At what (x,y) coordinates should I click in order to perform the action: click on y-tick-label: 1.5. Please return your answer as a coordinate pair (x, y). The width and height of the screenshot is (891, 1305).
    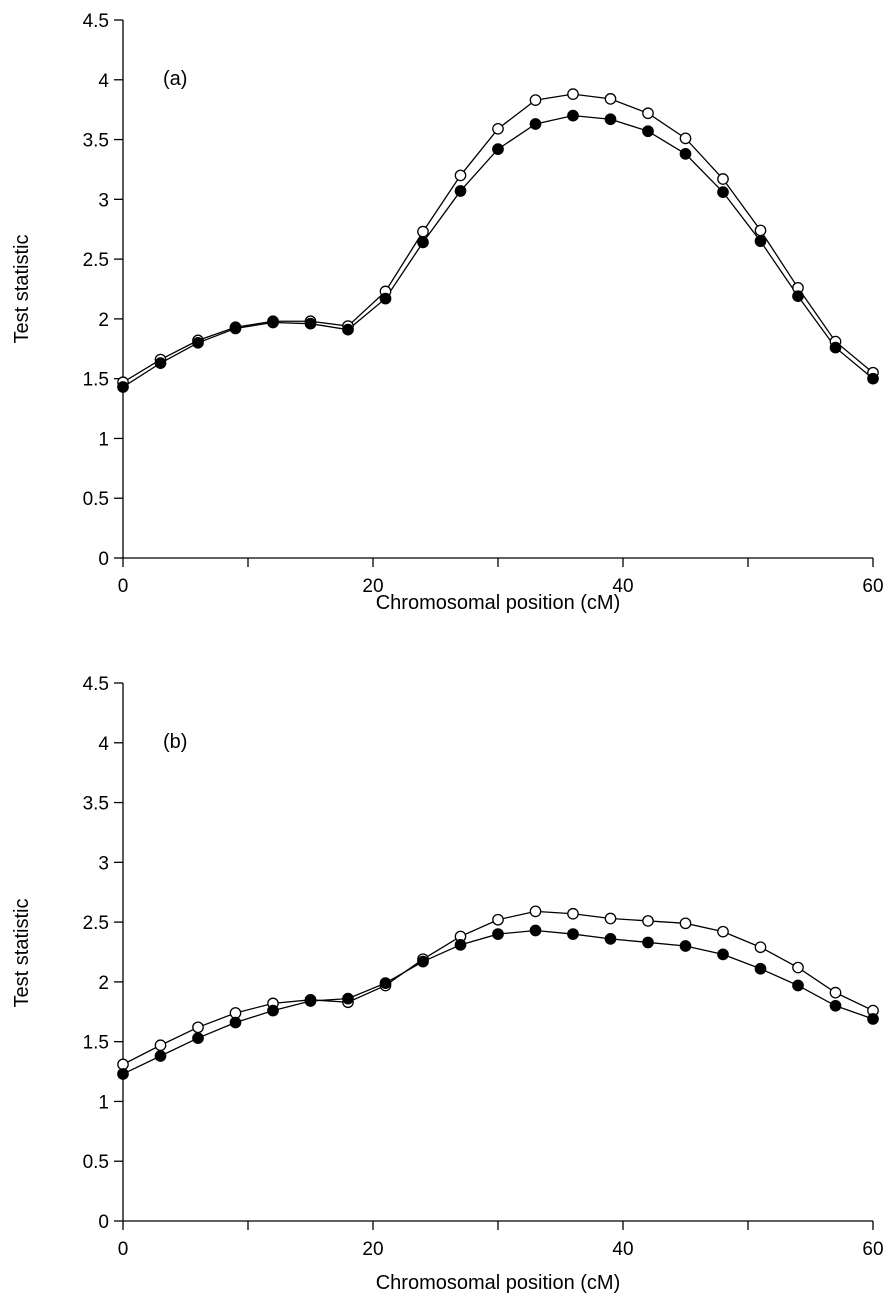
    Looking at the image, I should click on (96, 380).